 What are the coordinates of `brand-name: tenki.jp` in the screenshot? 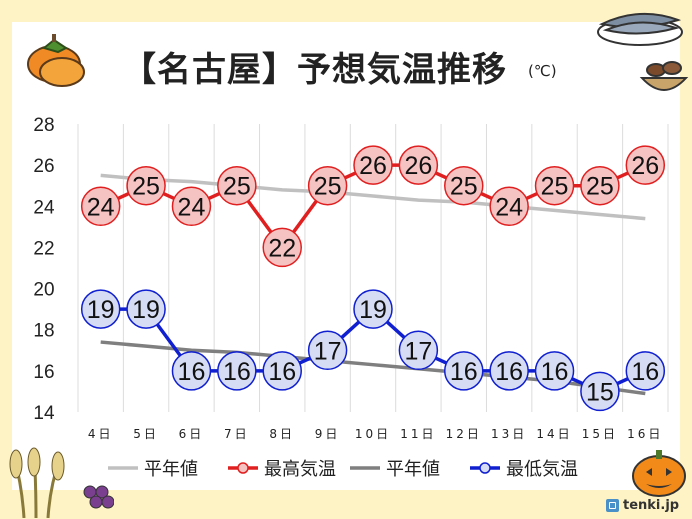 It's located at (651, 505).